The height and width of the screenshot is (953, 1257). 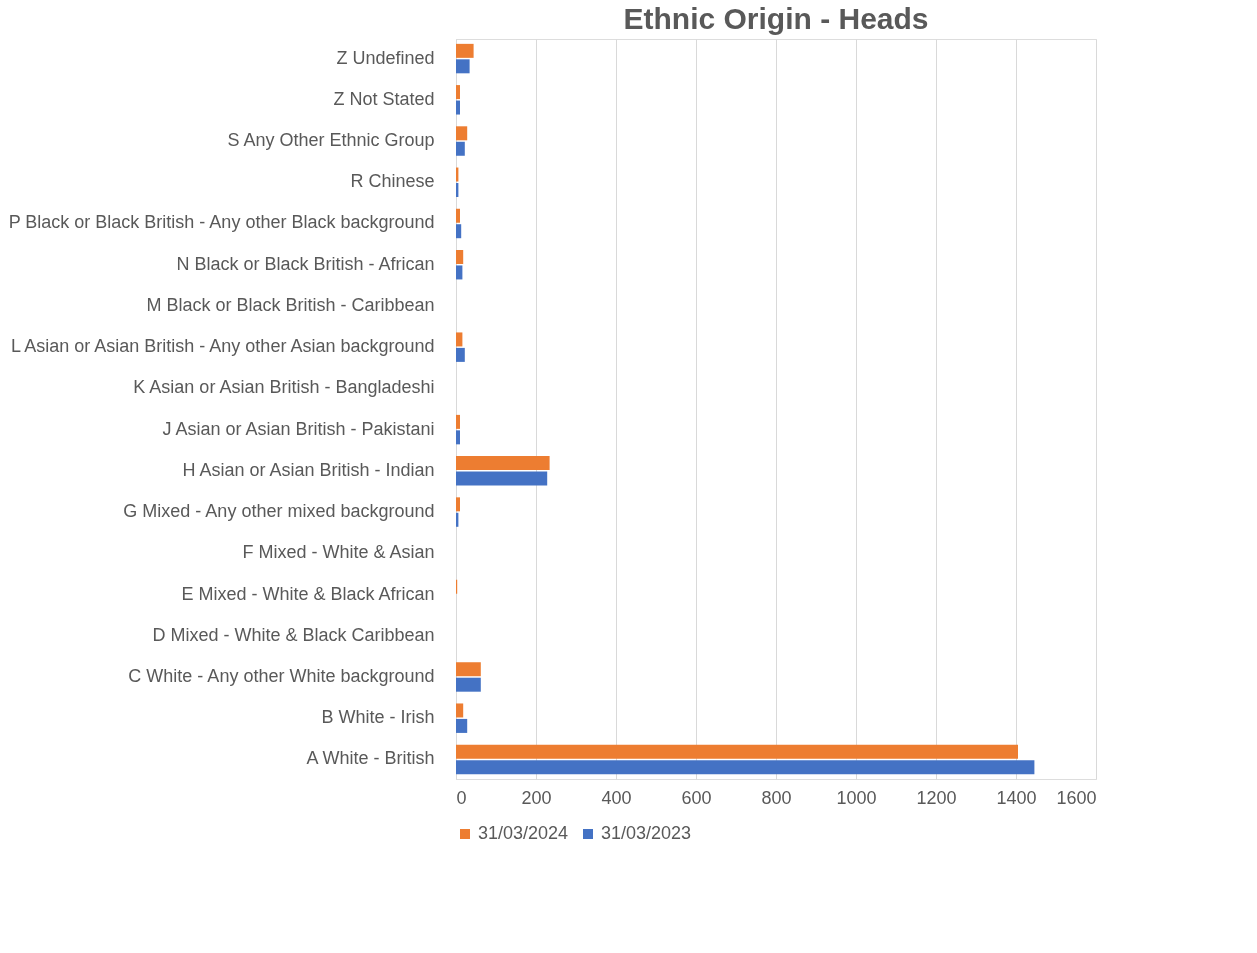 I want to click on y-tick-label: A White - British, so click(x=370, y=758).